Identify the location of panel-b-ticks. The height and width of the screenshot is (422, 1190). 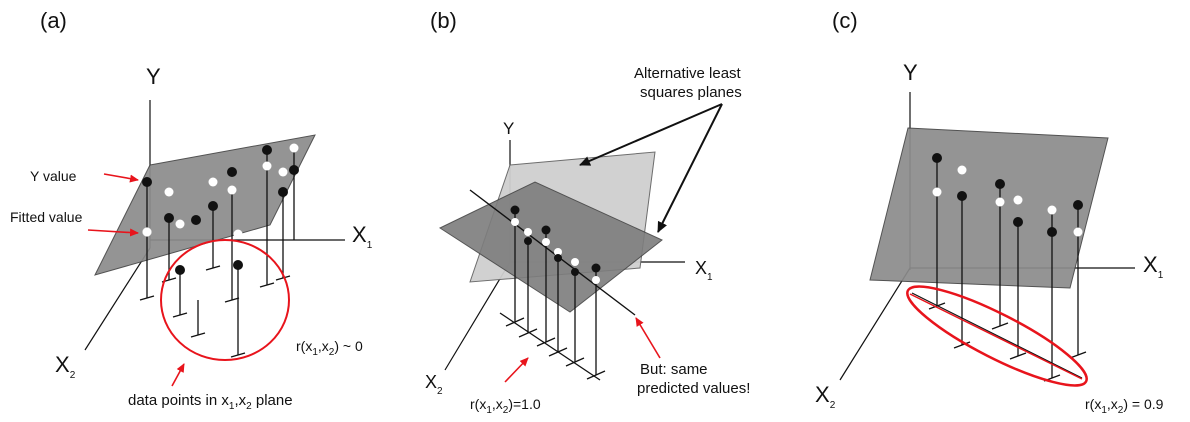
(555, 348).